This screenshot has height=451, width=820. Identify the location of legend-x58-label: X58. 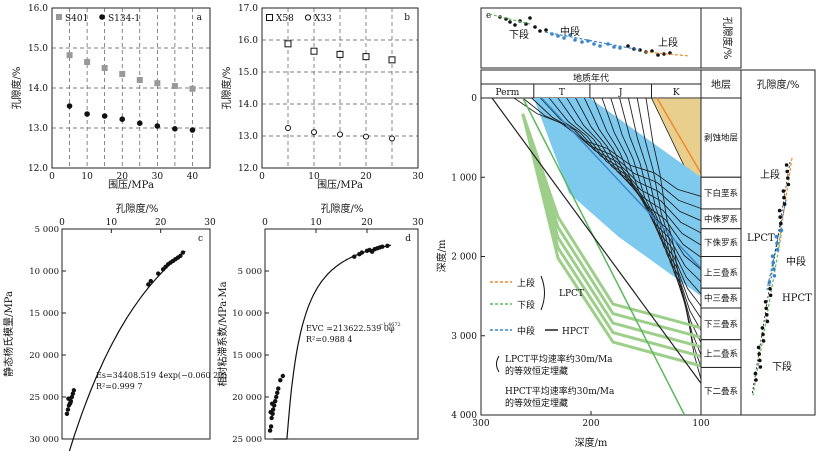
(285, 19).